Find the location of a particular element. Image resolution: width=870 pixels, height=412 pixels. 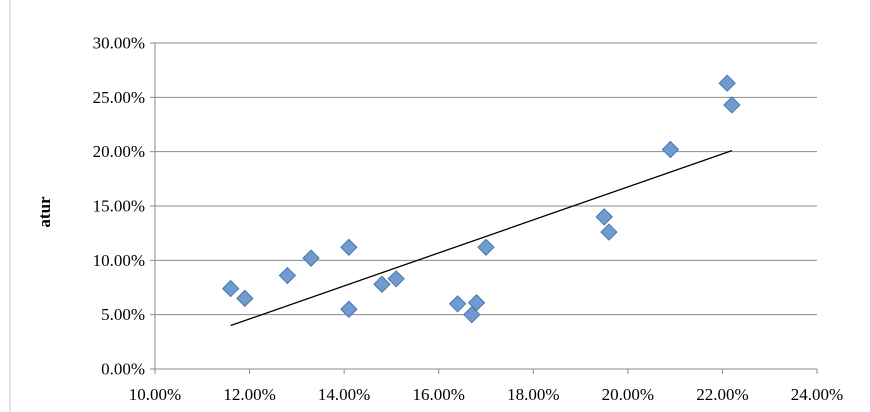

y-tick-label: 25.00% is located at coordinates (119, 97).